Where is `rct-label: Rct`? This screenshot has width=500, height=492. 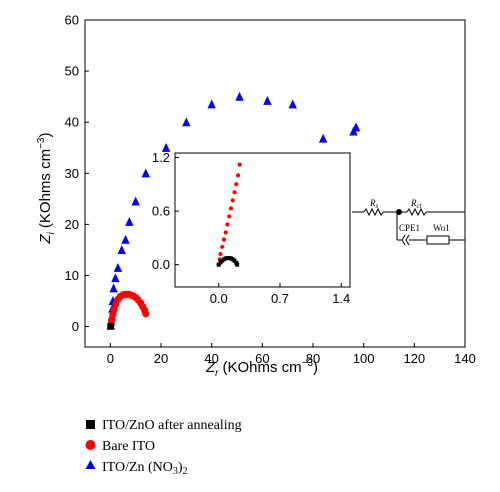
rct-label: Rct is located at coordinates (416, 204).